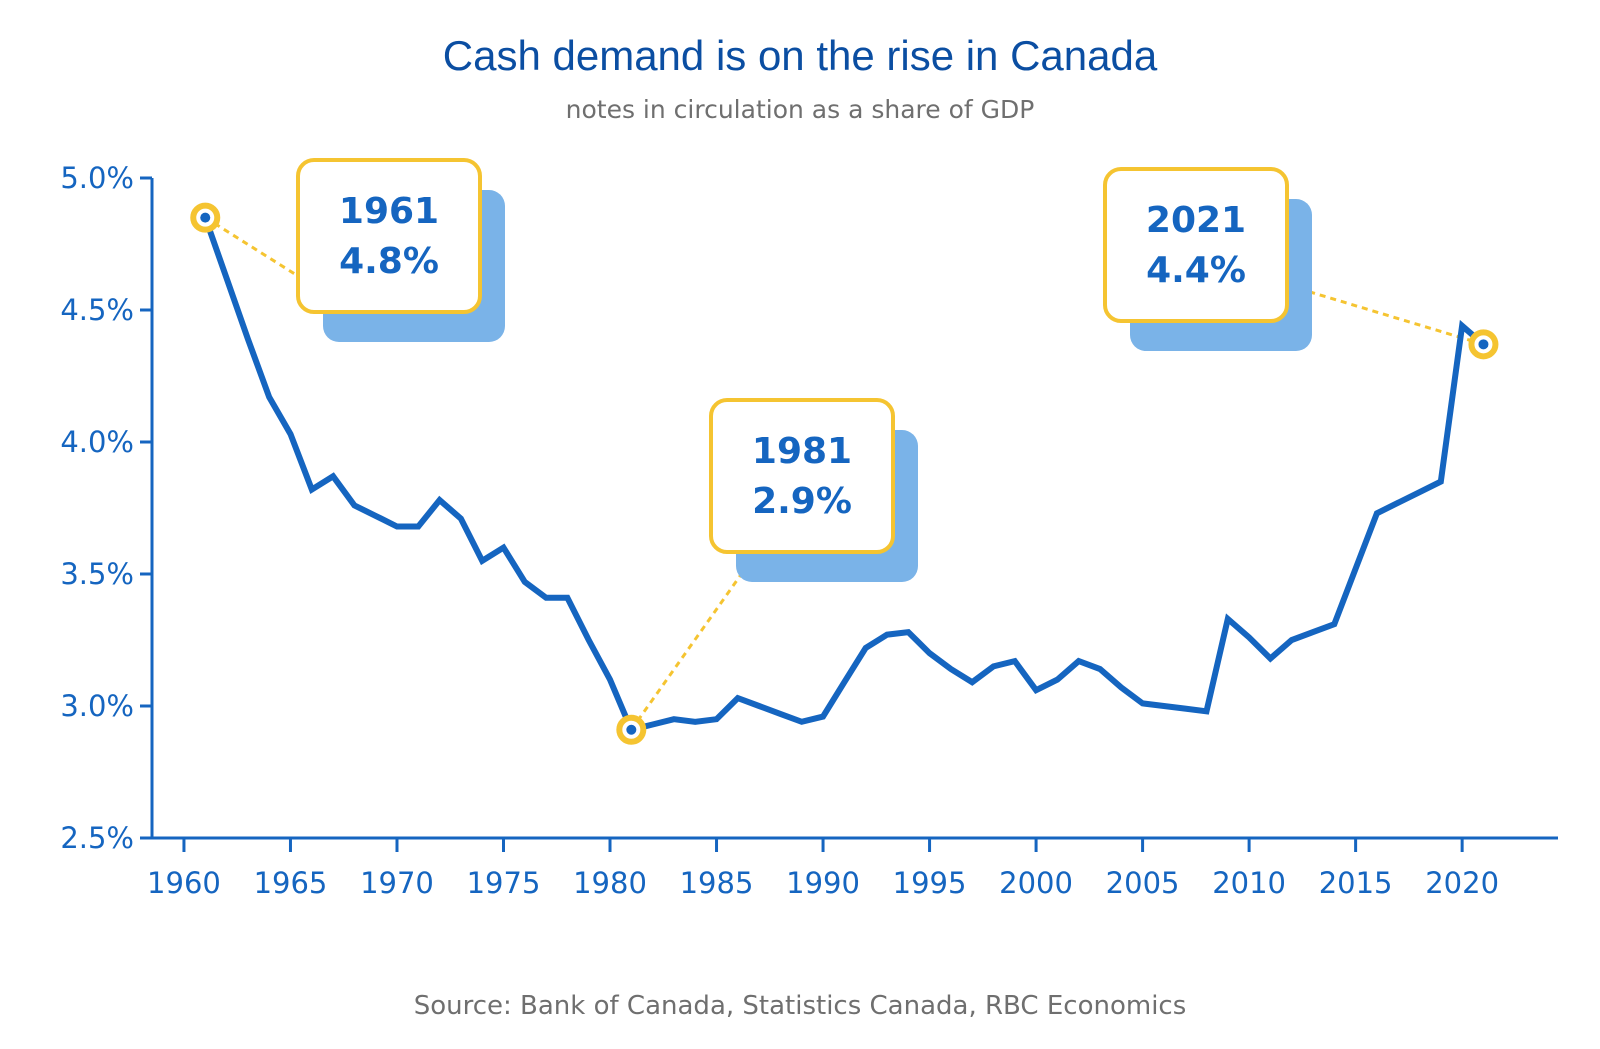  Describe the element at coordinates (800, 55) in the screenshot. I see `chart-title: Cash demand is on the rise in Canada` at that location.